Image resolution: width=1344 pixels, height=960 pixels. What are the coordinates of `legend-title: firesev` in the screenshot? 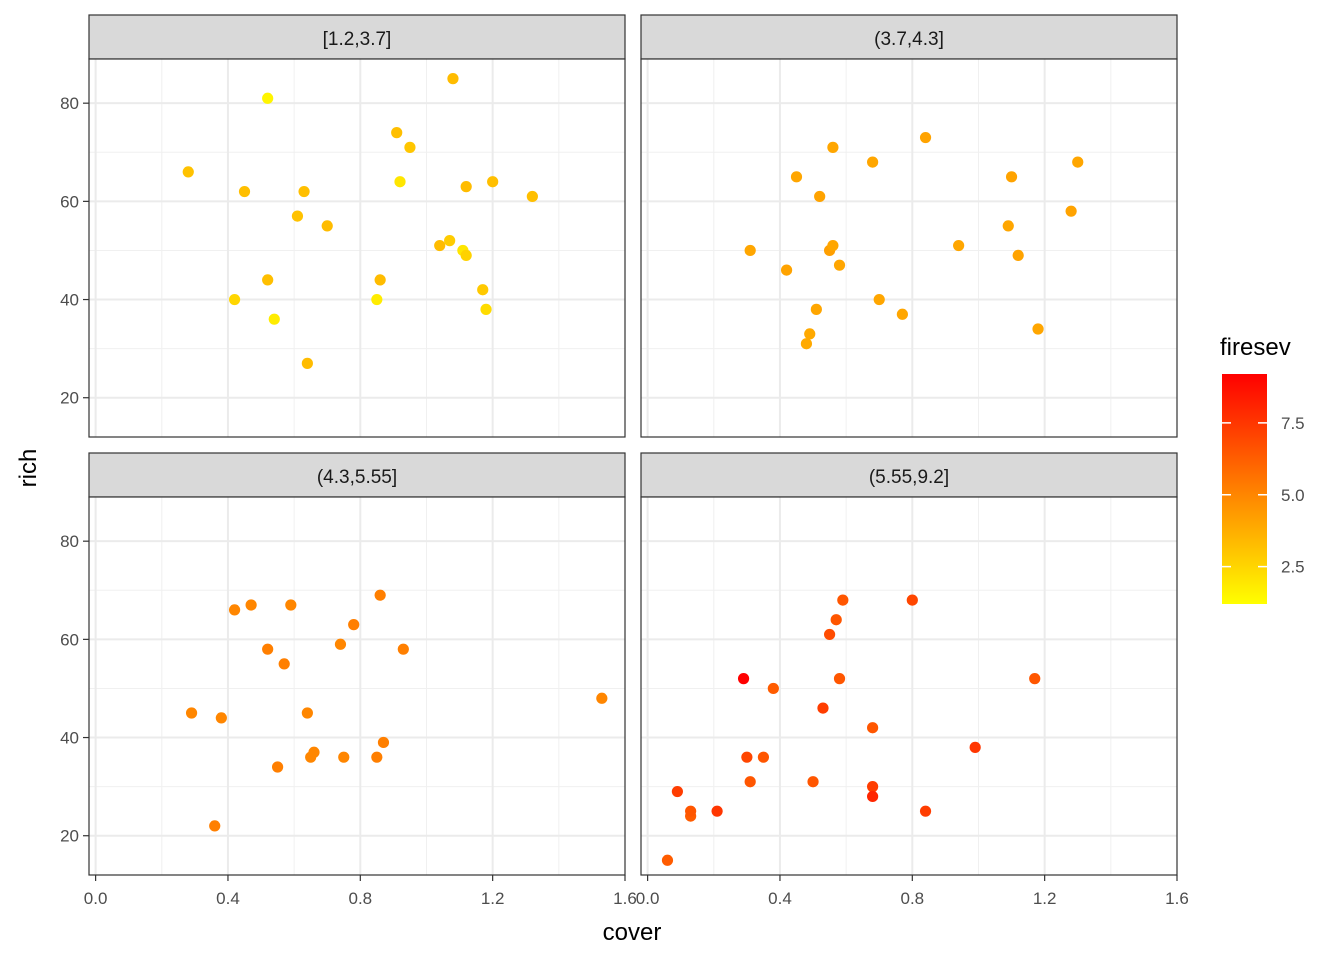 It's located at (1255, 347).